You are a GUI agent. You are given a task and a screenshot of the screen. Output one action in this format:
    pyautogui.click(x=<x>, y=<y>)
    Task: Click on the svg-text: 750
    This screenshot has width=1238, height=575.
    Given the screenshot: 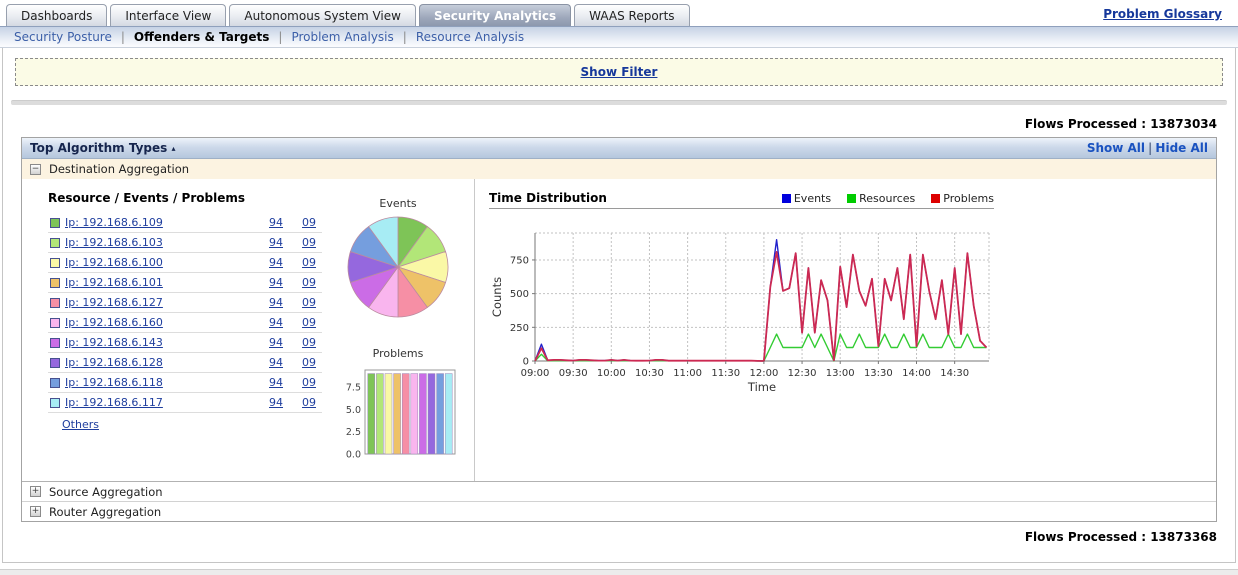 What is the action you would take?
    pyautogui.click(x=519, y=260)
    